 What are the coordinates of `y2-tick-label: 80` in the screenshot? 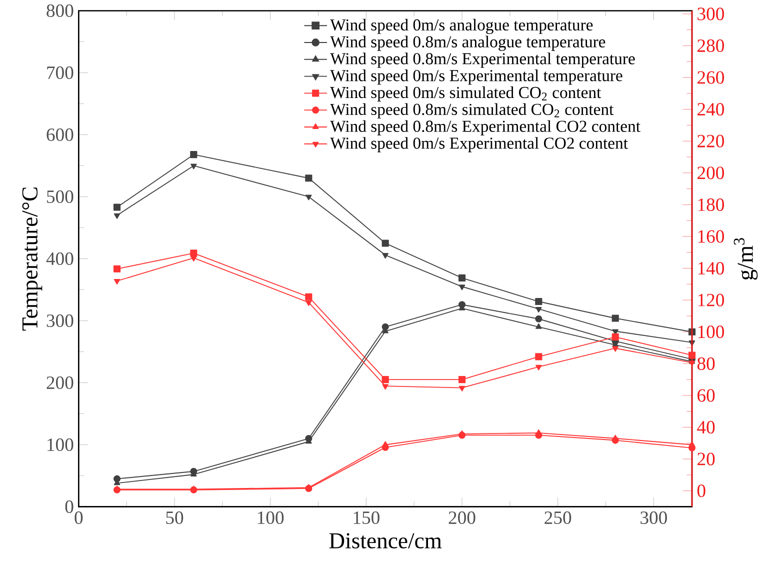 It's located at (706, 363).